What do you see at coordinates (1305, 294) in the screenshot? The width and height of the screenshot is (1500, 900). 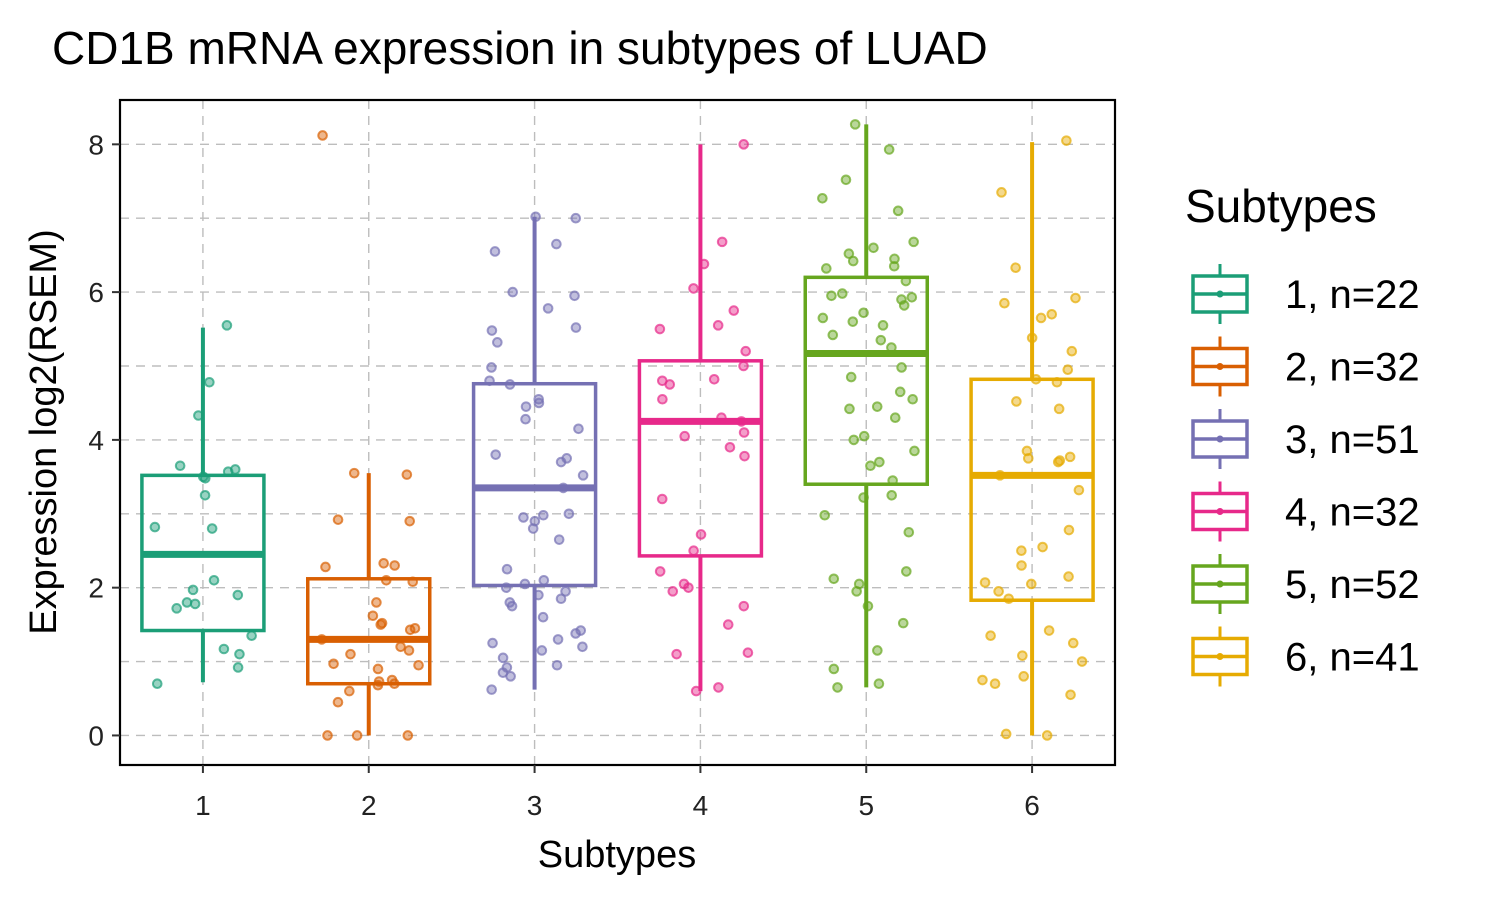 I see `legend-item-1: 1, n=22` at bounding box center [1305, 294].